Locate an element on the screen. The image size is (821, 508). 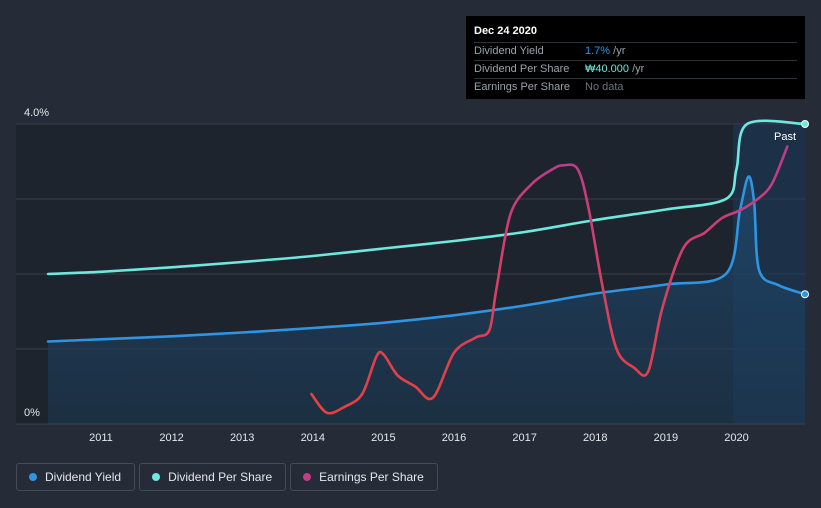
legend-item-earnings-per-share: Earnings Per Share is located at coordinates (364, 477).